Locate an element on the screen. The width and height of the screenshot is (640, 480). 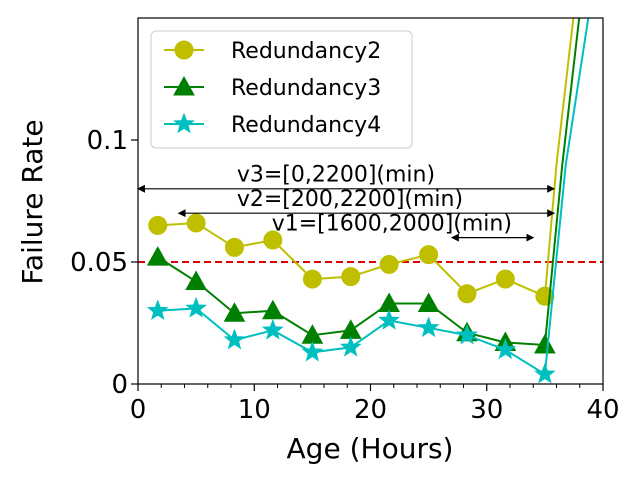
legend-marker-star is located at coordinates (184, 123).